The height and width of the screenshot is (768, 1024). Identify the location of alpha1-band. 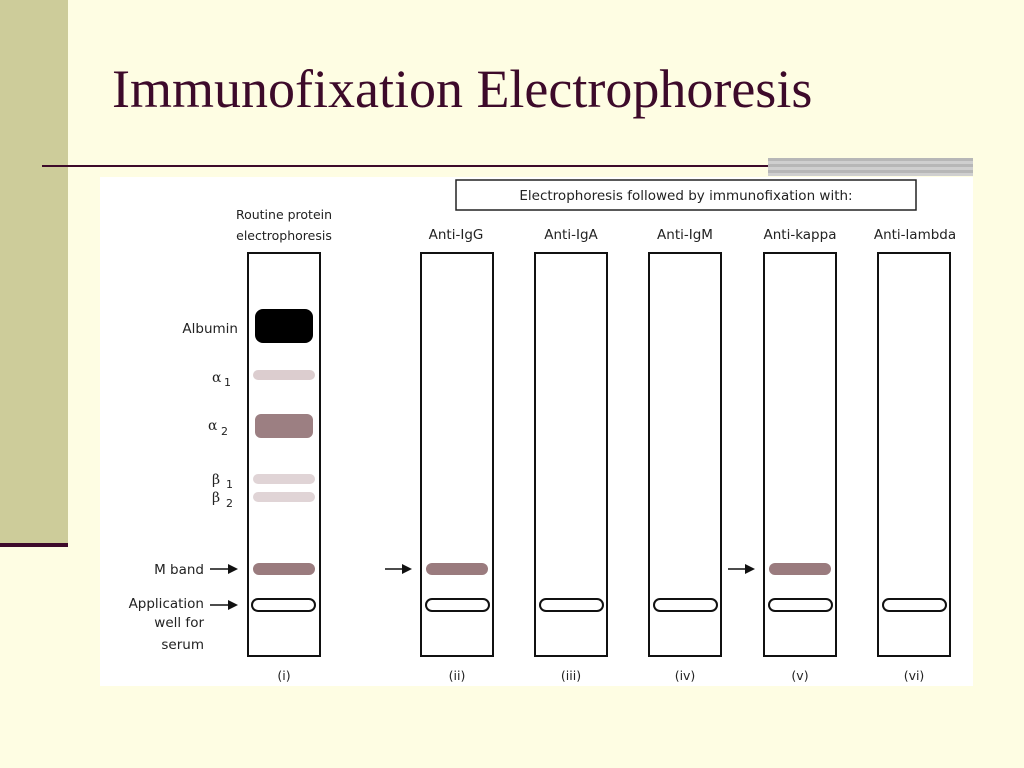
(284, 375).